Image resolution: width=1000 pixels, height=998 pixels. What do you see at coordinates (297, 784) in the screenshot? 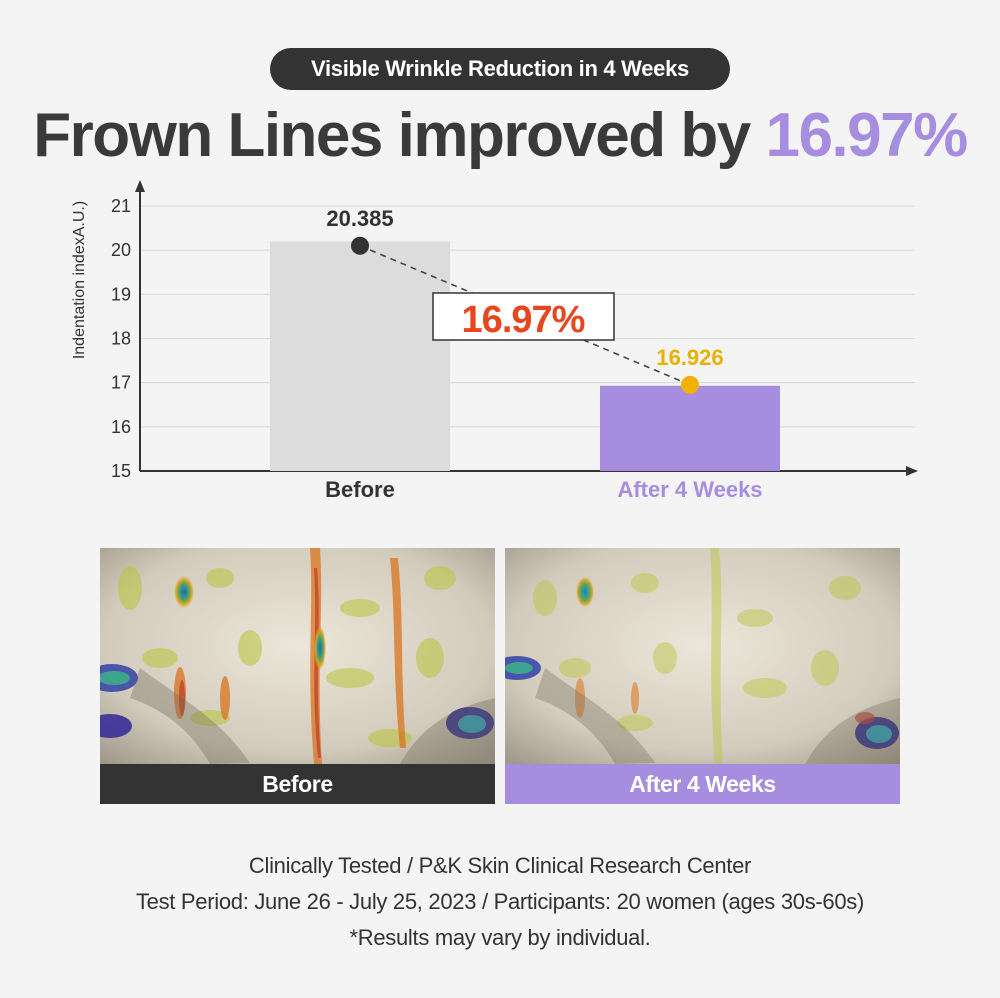
I see `before-image-label: Before` at bounding box center [297, 784].